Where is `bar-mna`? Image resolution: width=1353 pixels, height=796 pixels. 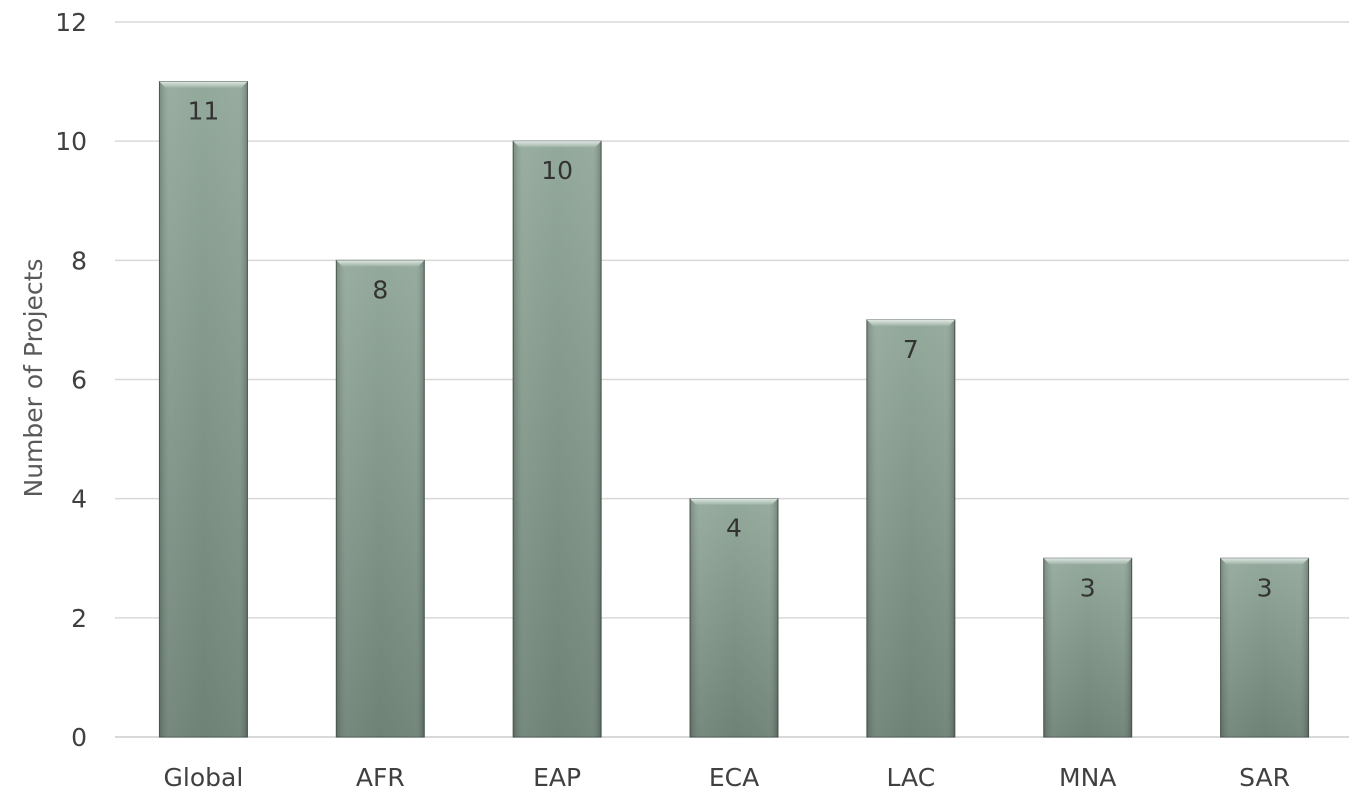 bar-mna is located at coordinates (1088, 647).